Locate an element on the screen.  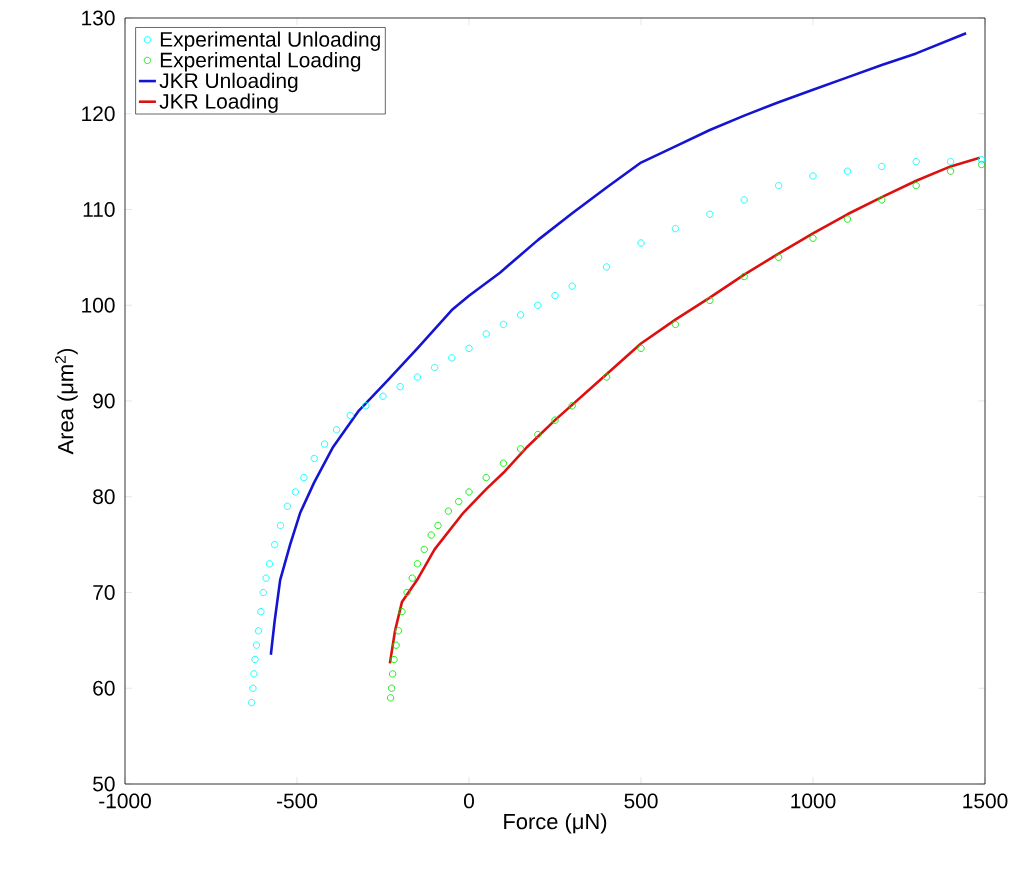
legend-label: JKR Unloading is located at coordinates (228, 82).